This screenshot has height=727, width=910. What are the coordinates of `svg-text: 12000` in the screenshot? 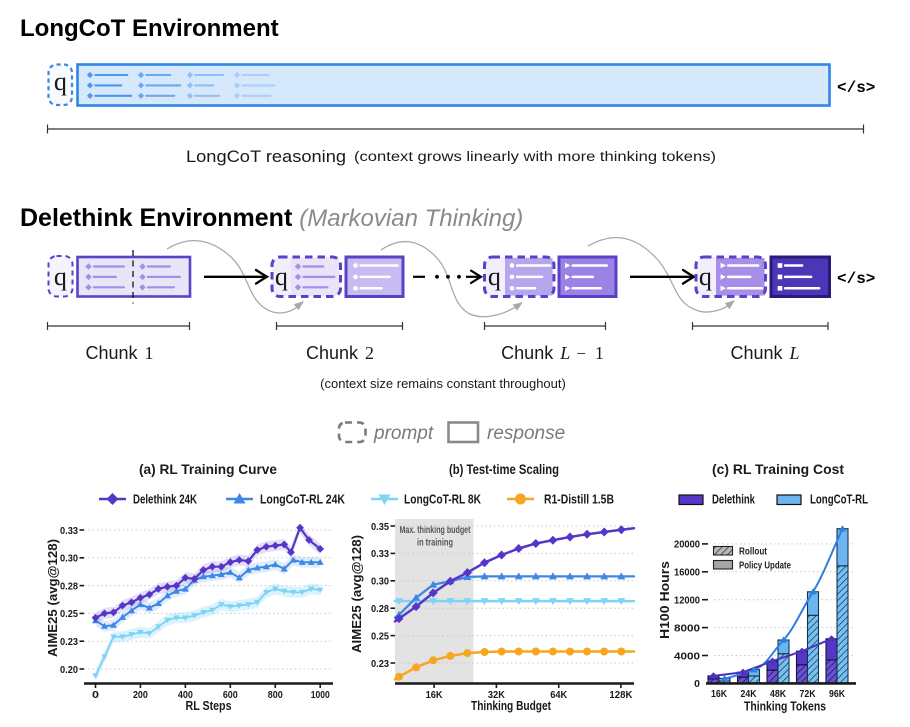 It's located at (687, 601).